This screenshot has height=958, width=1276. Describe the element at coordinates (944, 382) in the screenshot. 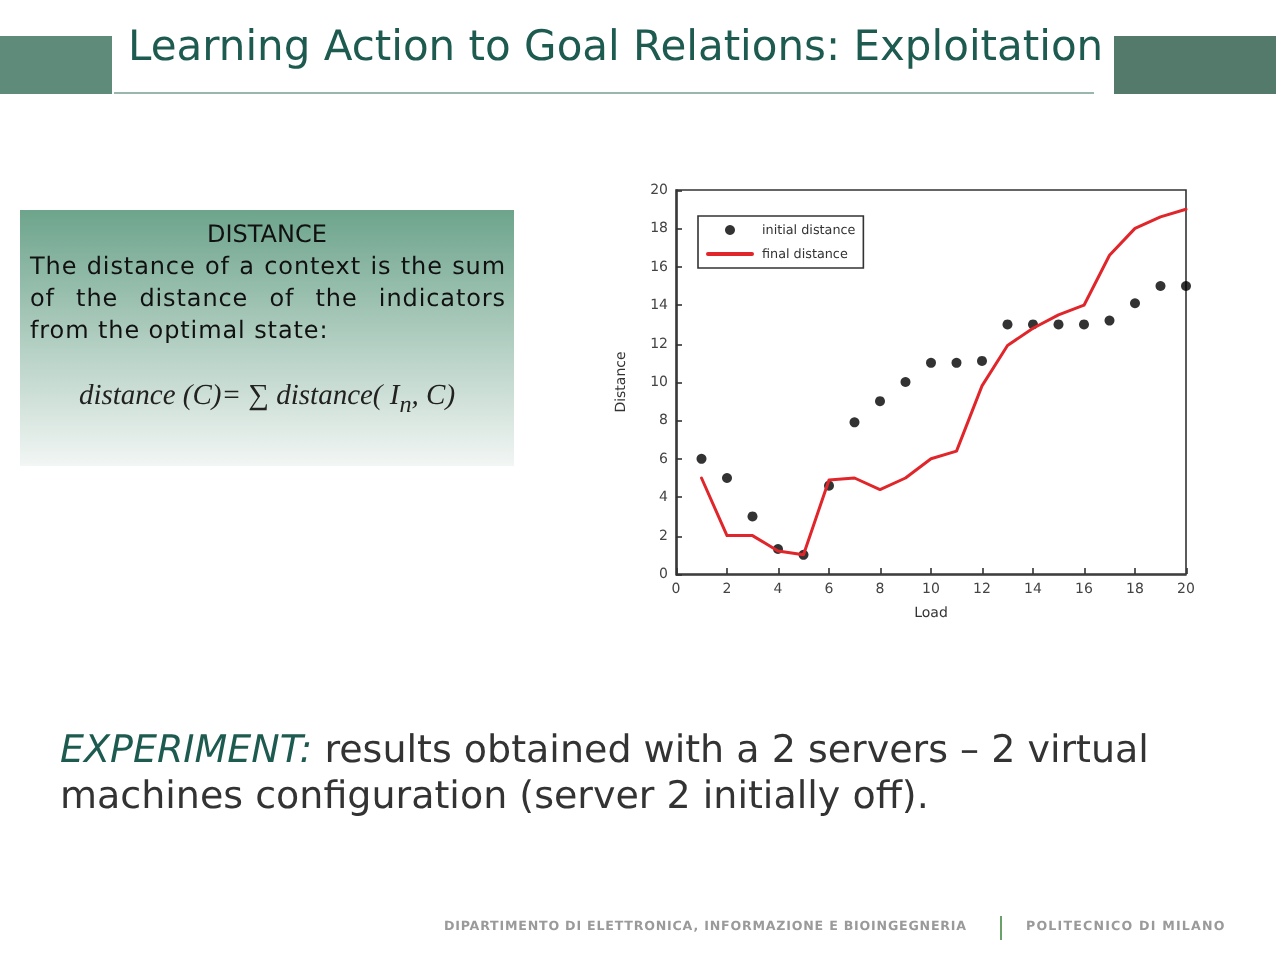

I see `line-series` at that location.